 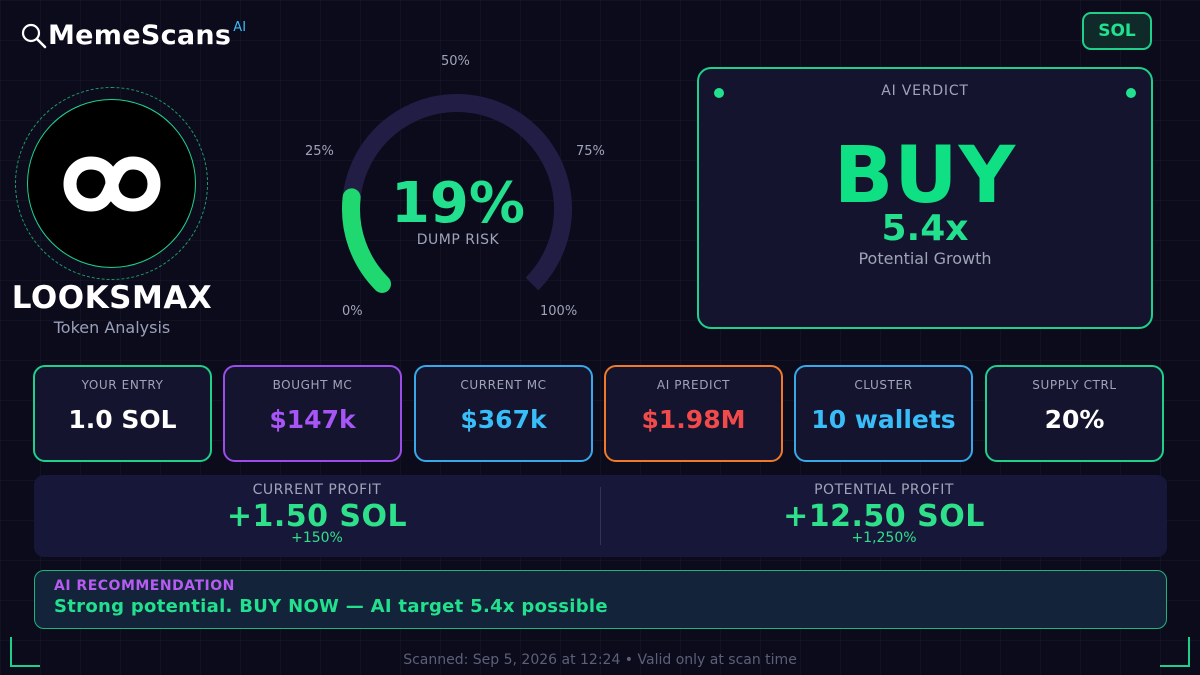 What do you see at coordinates (317, 538) in the screenshot?
I see `current-profit-pct: +150%` at bounding box center [317, 538].